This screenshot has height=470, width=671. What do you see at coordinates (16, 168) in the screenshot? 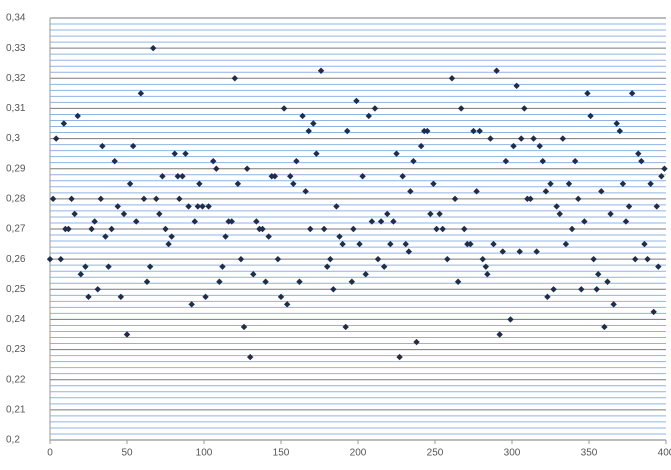
I see `y-tick-label: 0,29` at bounding box center [16, 168].